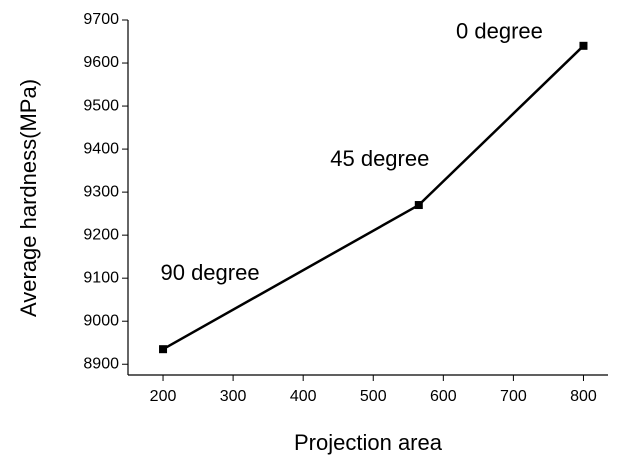 This screenshot has height=462, width=621. What do you see at coordinates (101, 105) in the screenshot?
I see `y-tick-label: 9500` at bounding box center [101, 105].